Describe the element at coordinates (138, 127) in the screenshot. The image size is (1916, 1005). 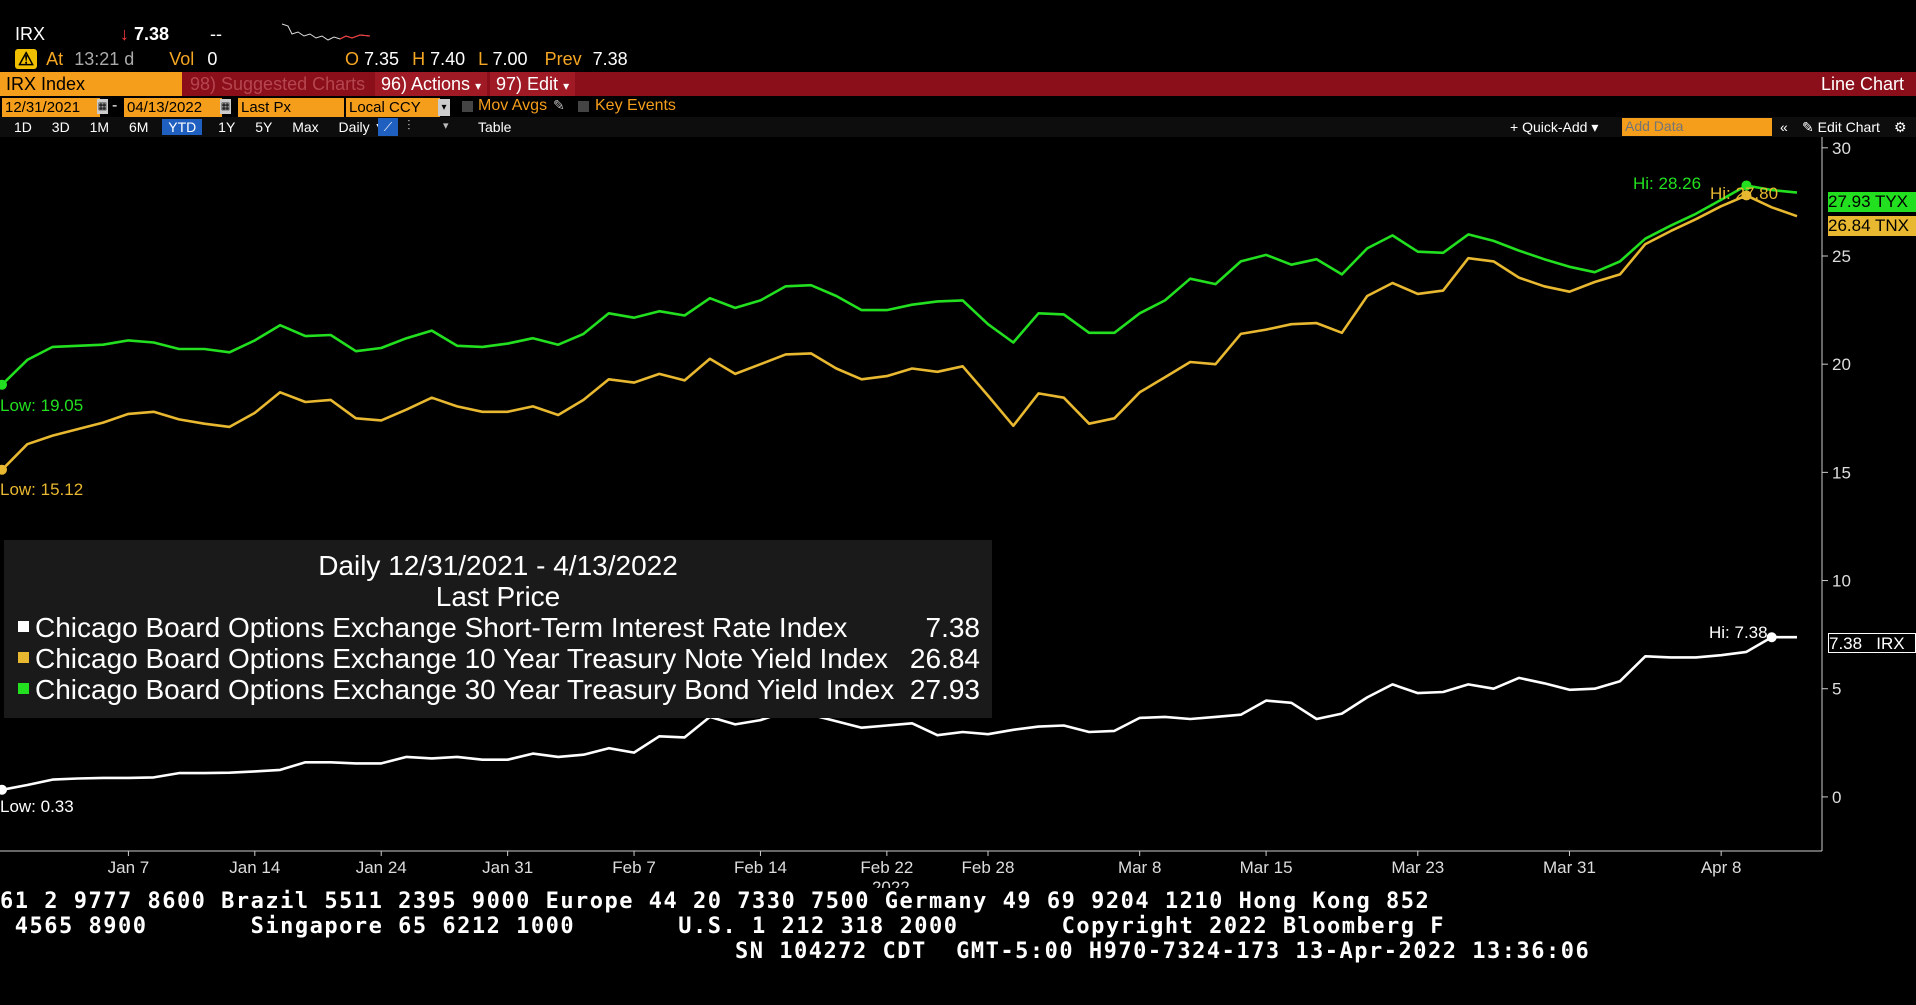
I see `range-6m: 6M` at that location.